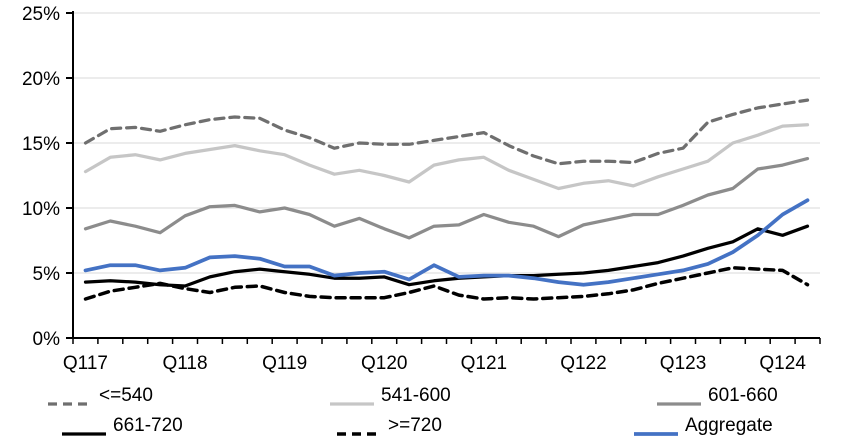  I want to click on x-axis-label: Q122, so click(583, 363).